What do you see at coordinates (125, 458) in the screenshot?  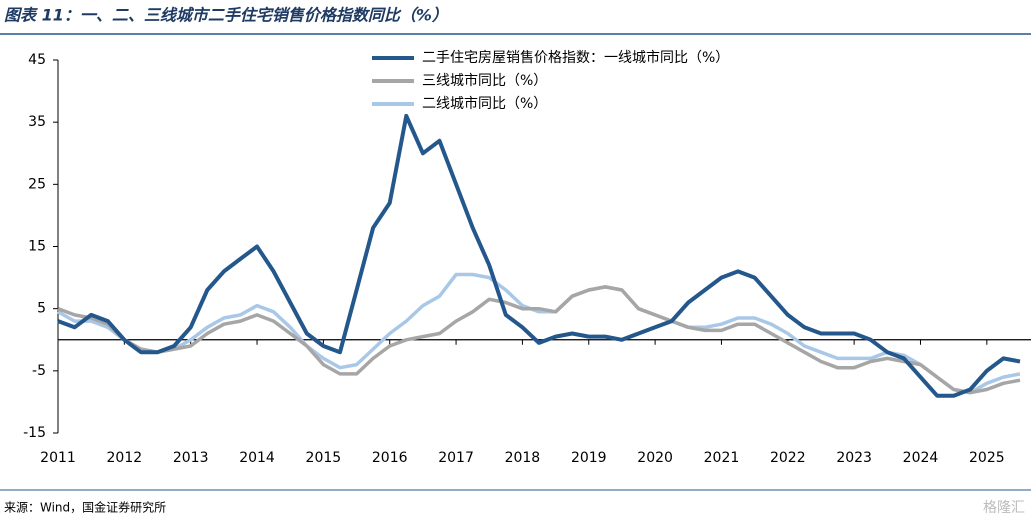 I see `x-tick-label: 2012` at bounding box center [125, 458].